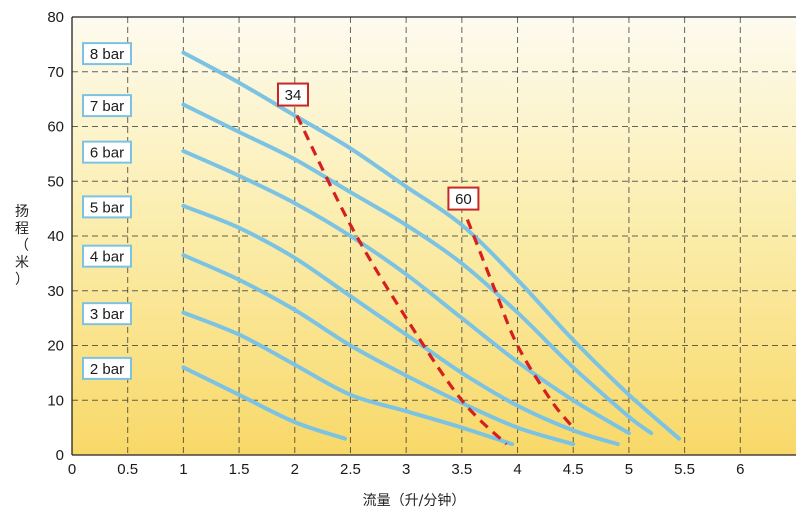  I want to click on y-tick-label: 30, so click(55, 291).